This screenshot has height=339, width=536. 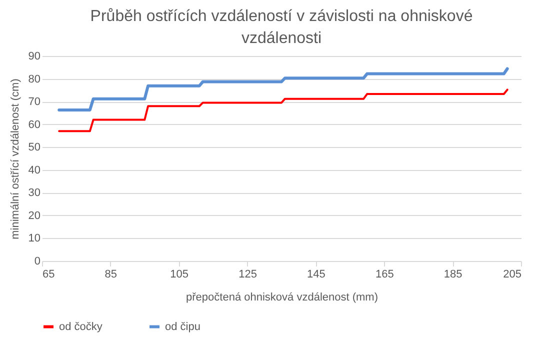 I want to click on x-tick-label: 205, so click(x=512, y=274).